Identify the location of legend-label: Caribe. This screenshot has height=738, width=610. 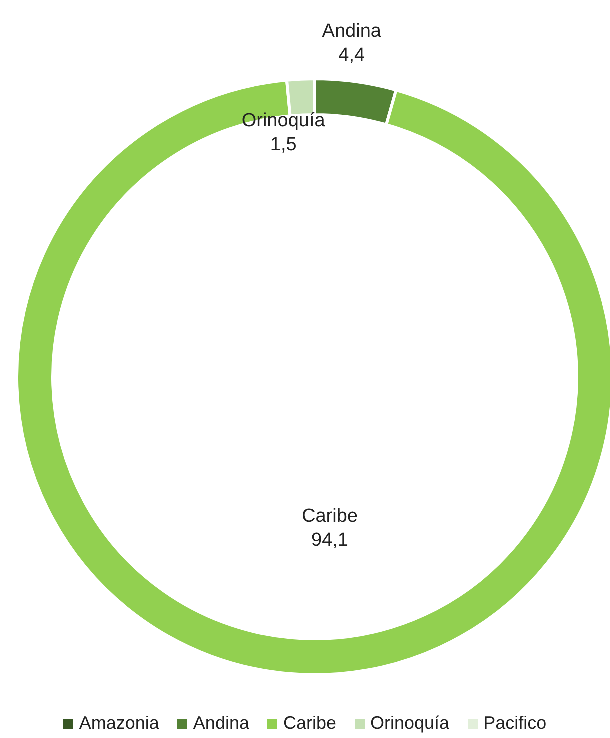
(309, 723).